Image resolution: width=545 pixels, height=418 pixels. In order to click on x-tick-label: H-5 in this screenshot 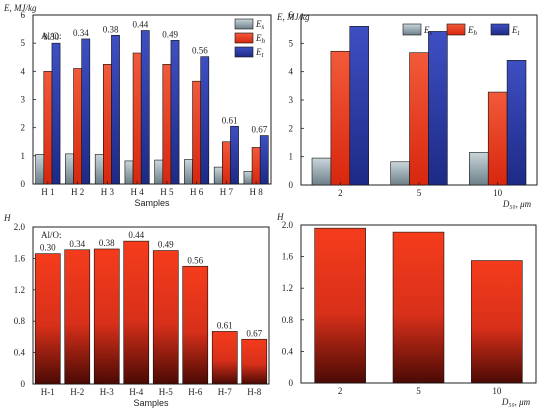, I will do `click(166, 392)`.